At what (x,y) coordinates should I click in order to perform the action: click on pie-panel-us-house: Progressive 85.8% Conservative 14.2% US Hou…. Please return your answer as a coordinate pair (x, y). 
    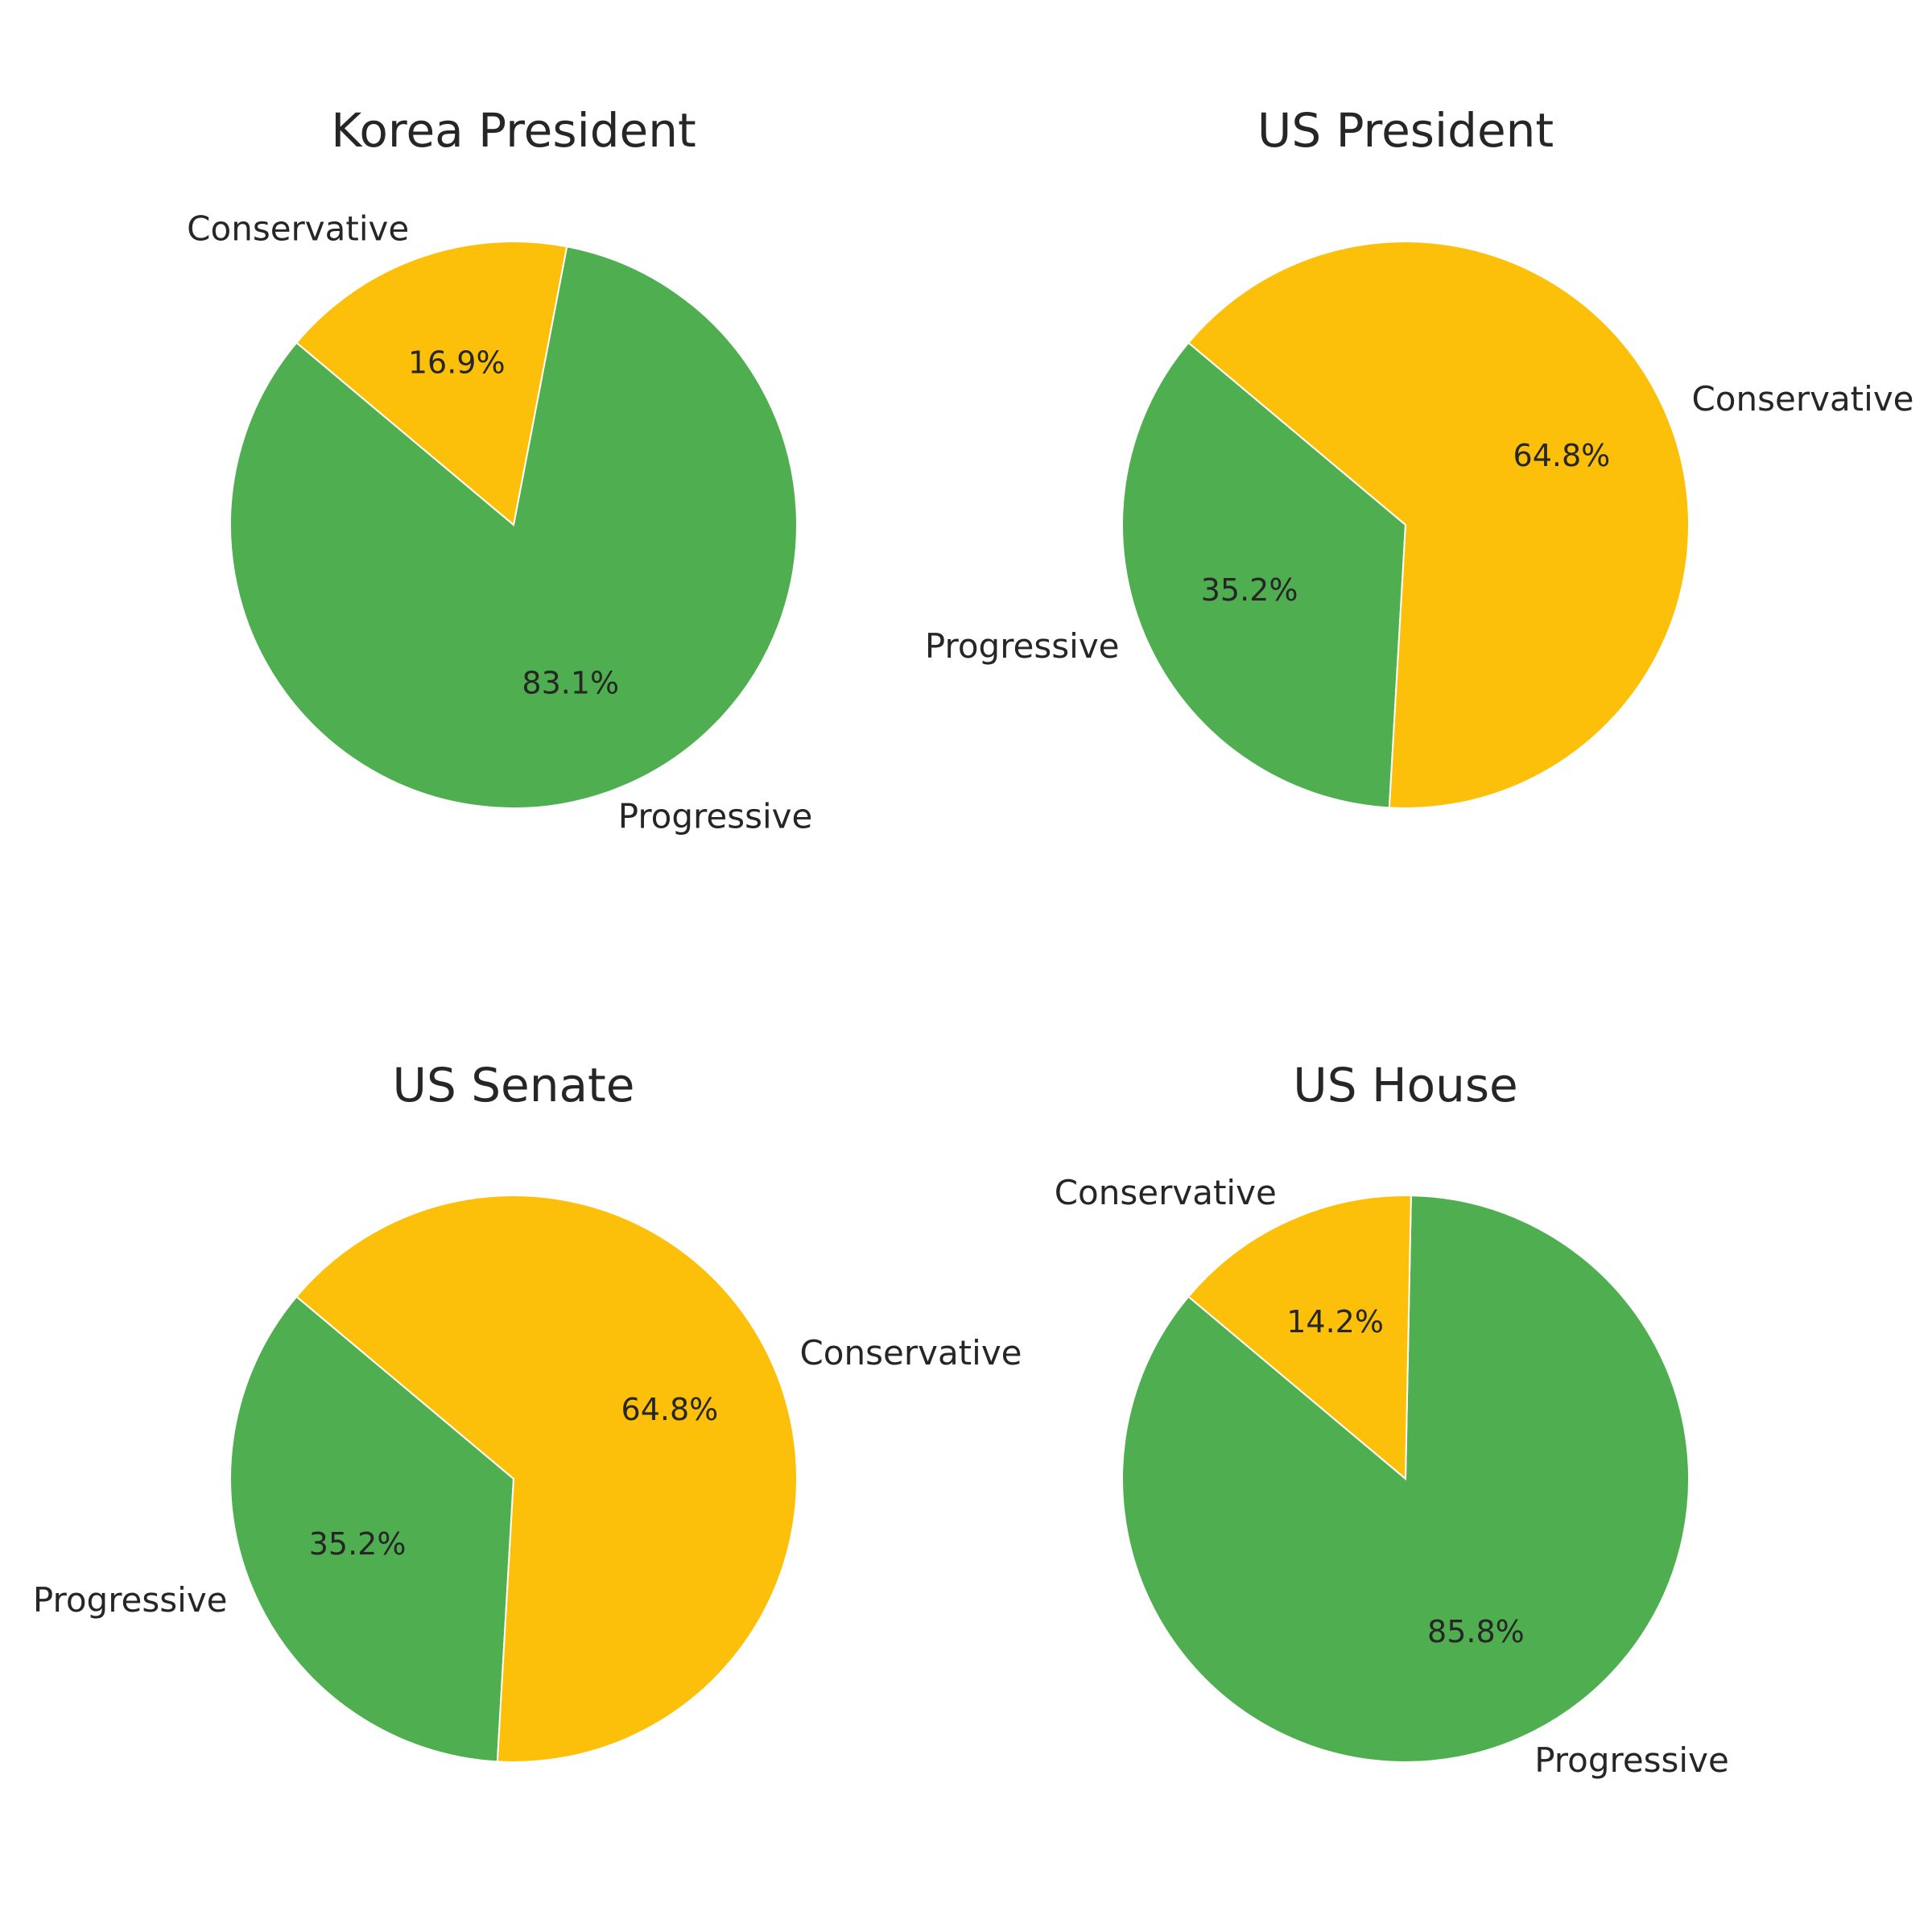
    Looking at the image, I should click on (1392, 1419).